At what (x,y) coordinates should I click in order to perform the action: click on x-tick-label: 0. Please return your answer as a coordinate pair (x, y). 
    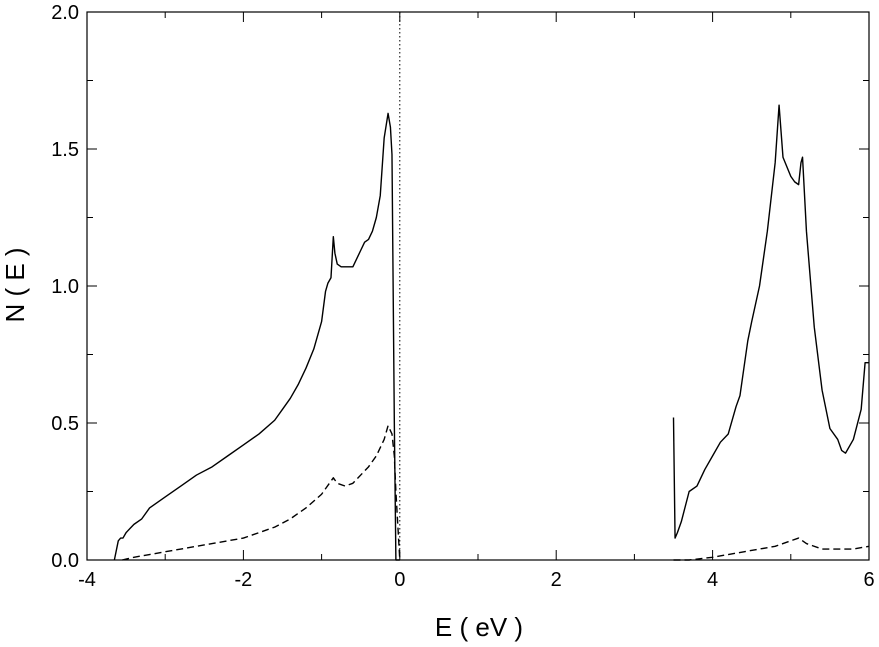
    Looking at the image, I should click on (399, 580).